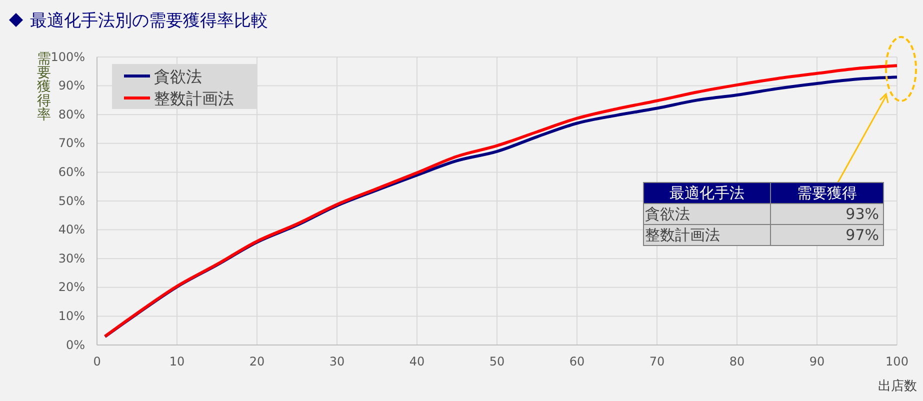 The height and width of the screenshot is (401, 923). What do you see at coordinates (71, 316) in the screenshot?
I see `y-tick-label: 10%` at bounding box center [71, 316].